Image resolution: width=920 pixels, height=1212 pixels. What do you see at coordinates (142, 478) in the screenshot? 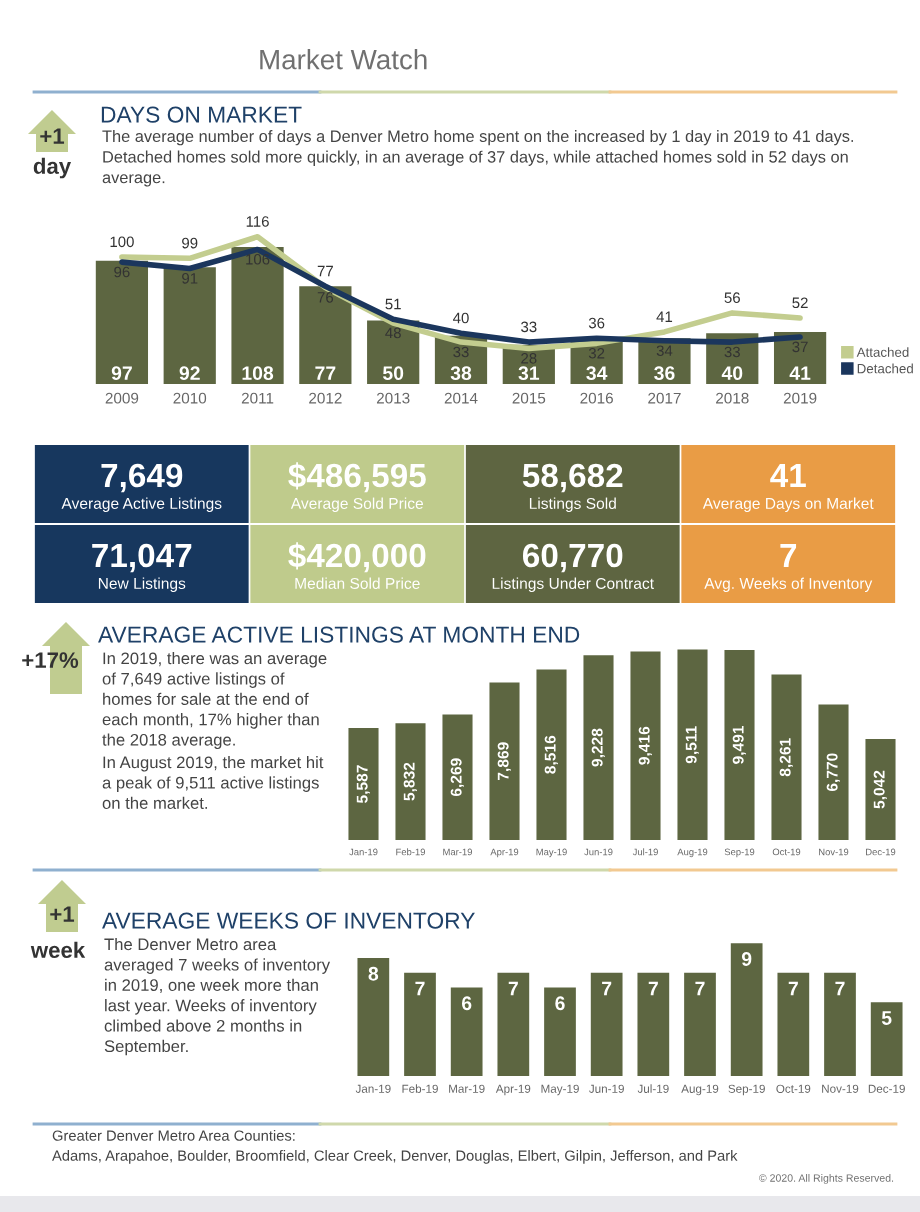
I see `text: 7,649` at bounding box center [142, 478].